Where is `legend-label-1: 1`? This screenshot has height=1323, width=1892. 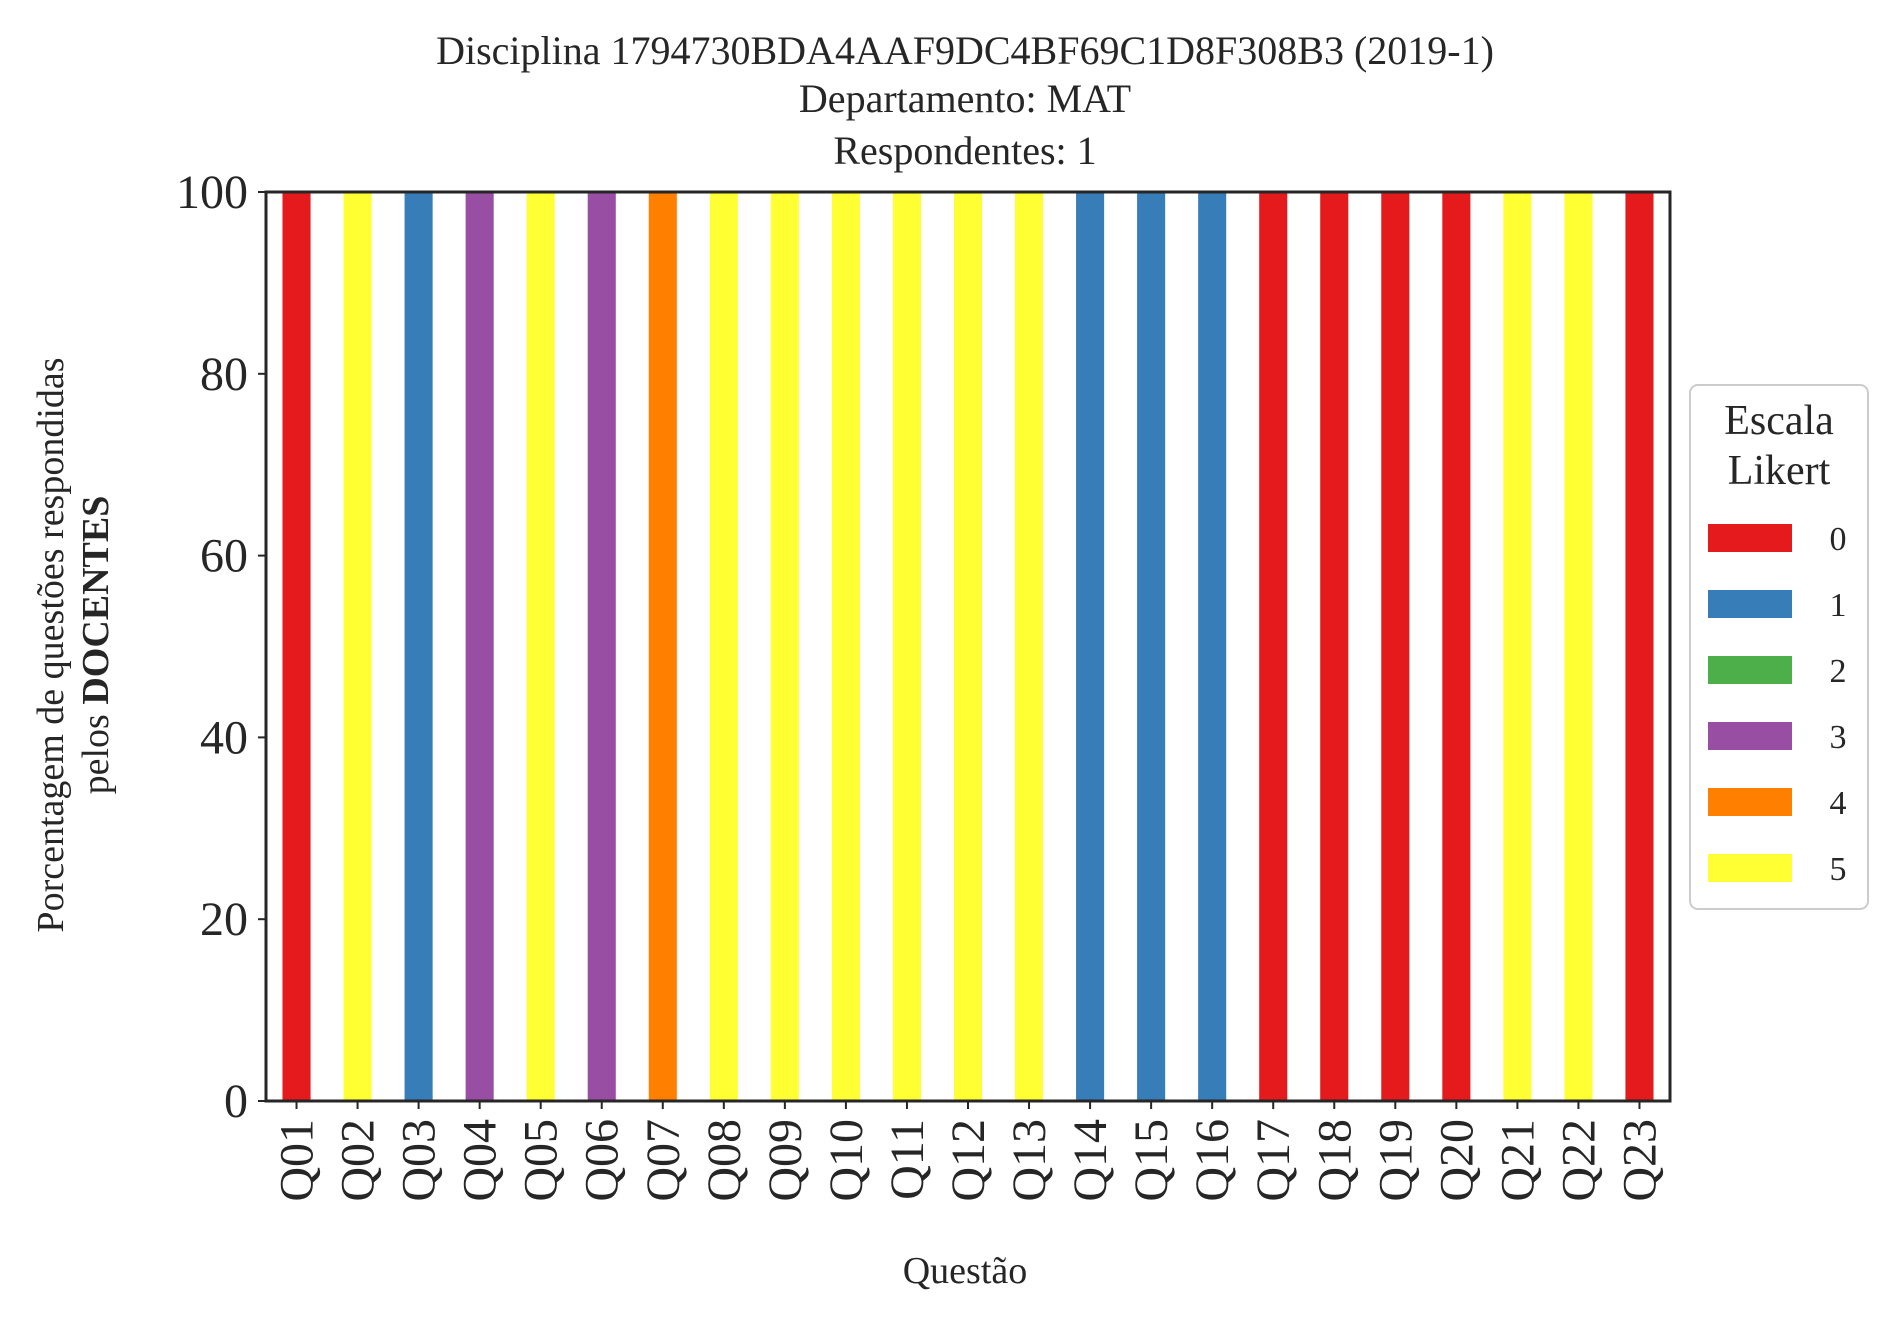
legend-label-1: 1 is located at coordinates (1838, 605).